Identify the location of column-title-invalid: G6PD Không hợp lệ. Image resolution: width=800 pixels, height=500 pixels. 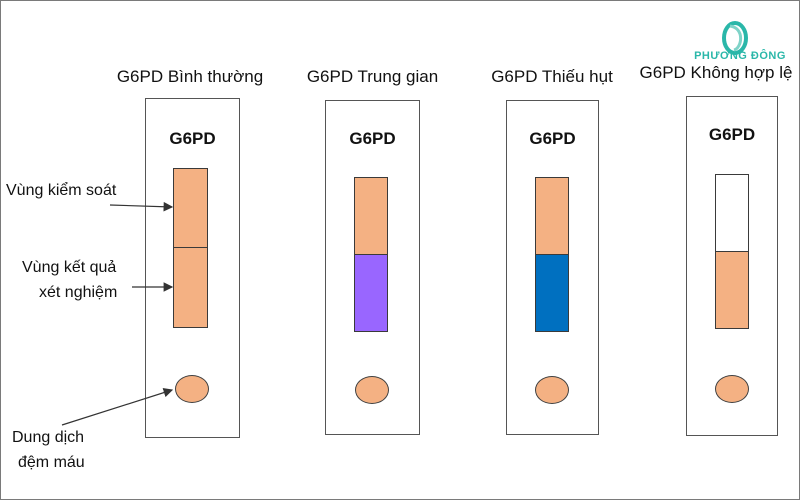
(716, 72).